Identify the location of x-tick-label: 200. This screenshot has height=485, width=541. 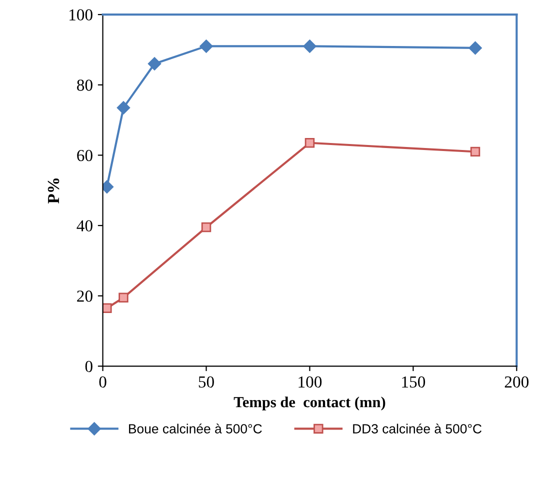
(516, 382).